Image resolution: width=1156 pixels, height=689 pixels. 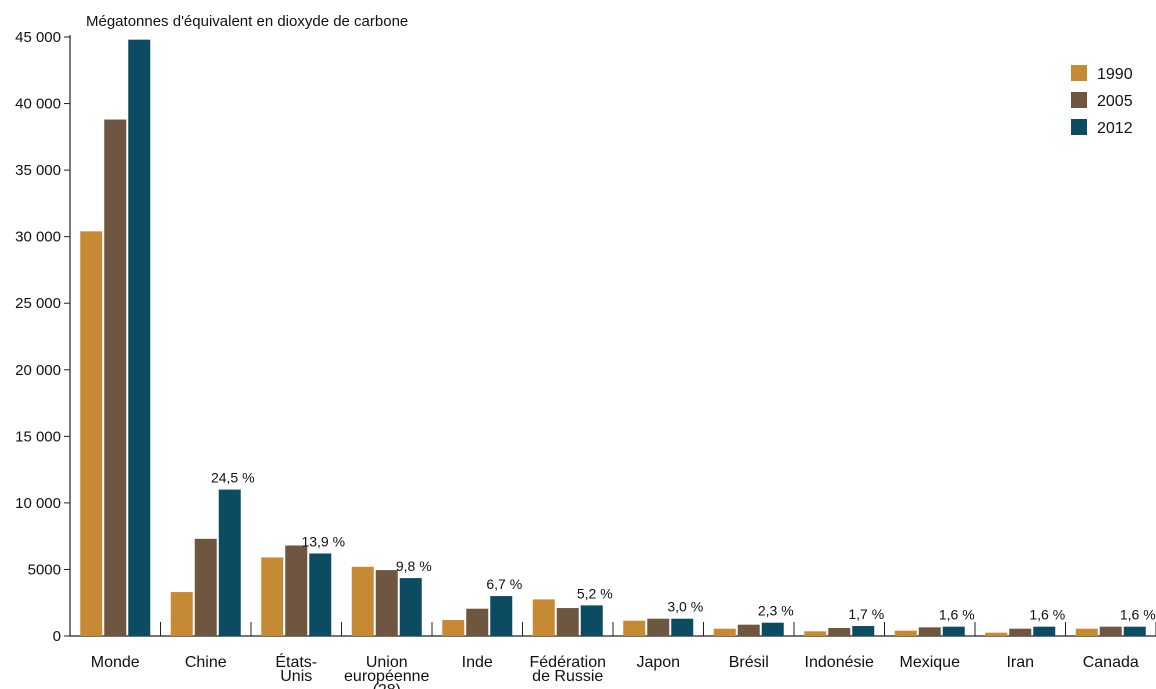 I want to click on x-category-label: Brésil, so click(x=749, y=662).